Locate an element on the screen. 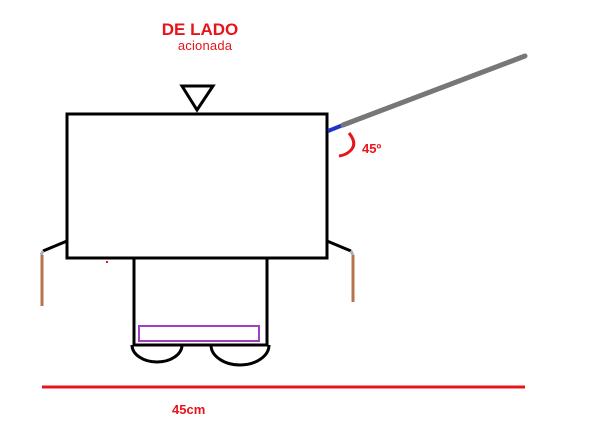 The image size is (596, 448). right-leg-tip is located at coordinates (352, 253).